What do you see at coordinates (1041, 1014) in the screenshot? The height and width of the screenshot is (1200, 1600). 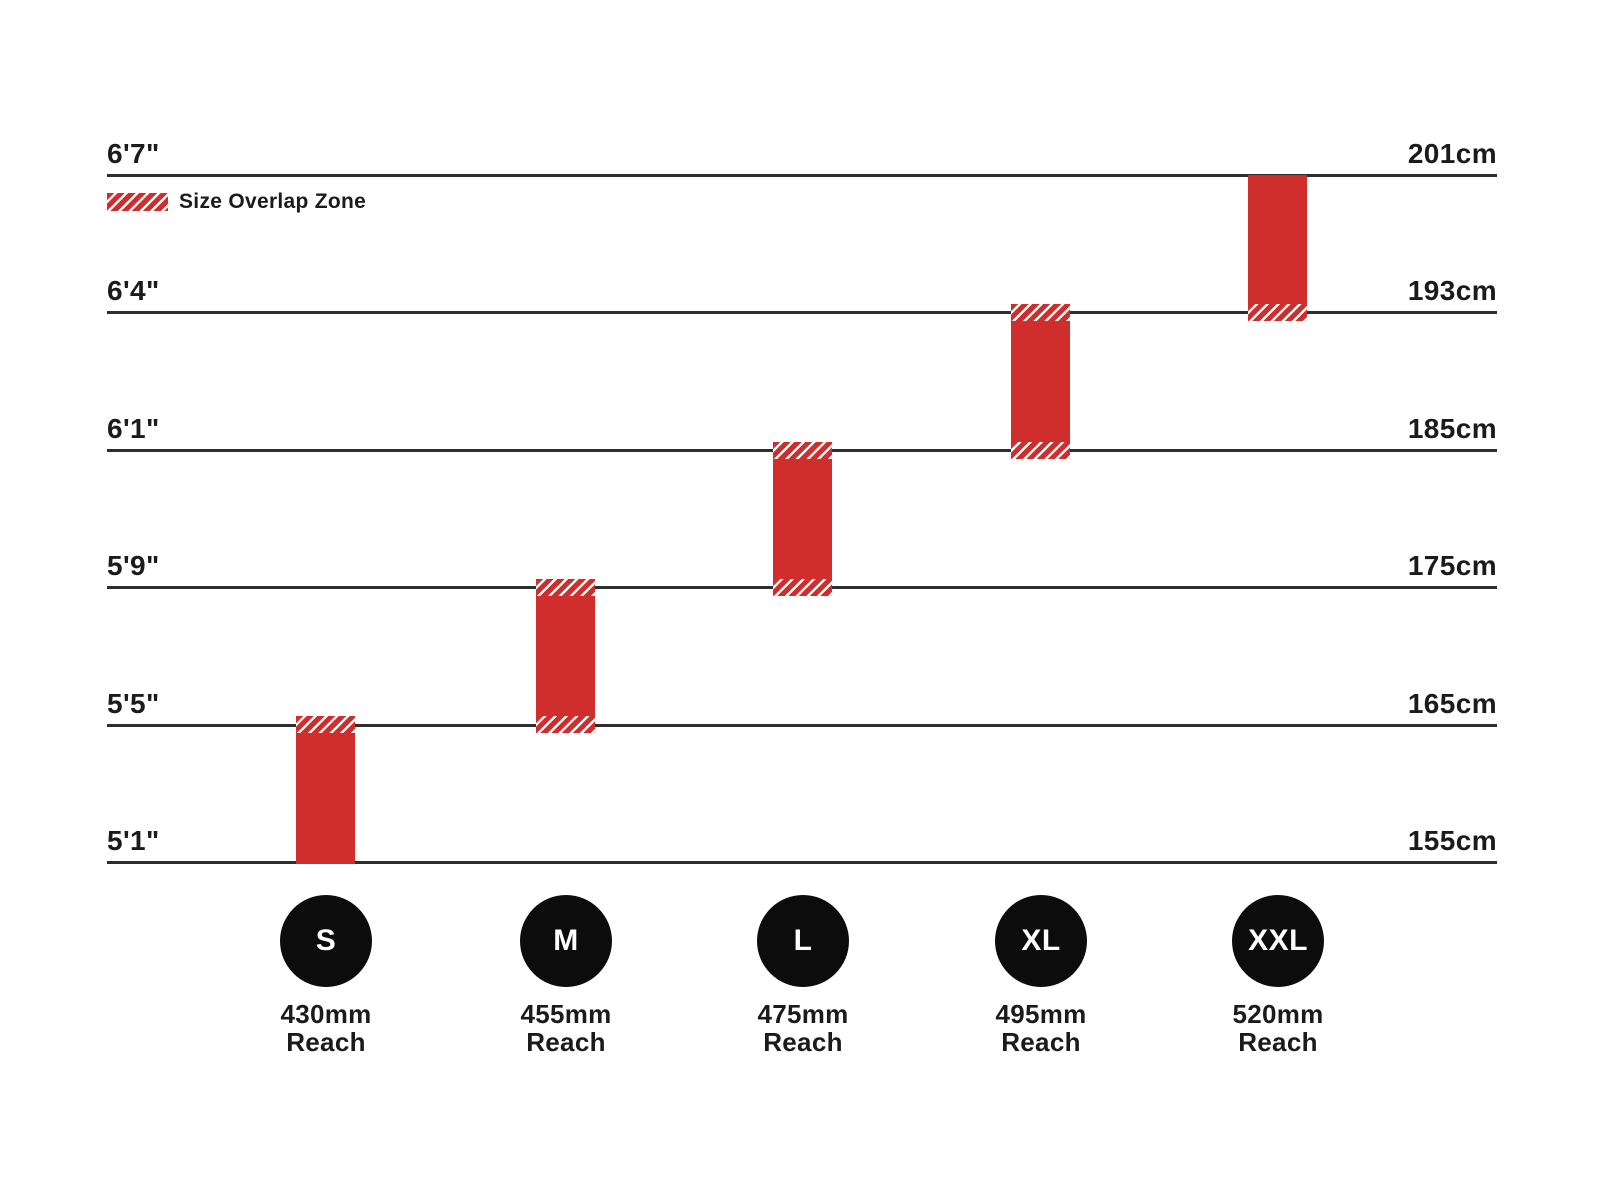 I see `reach-value: 495mm` at bounding box center [1041, 1014].